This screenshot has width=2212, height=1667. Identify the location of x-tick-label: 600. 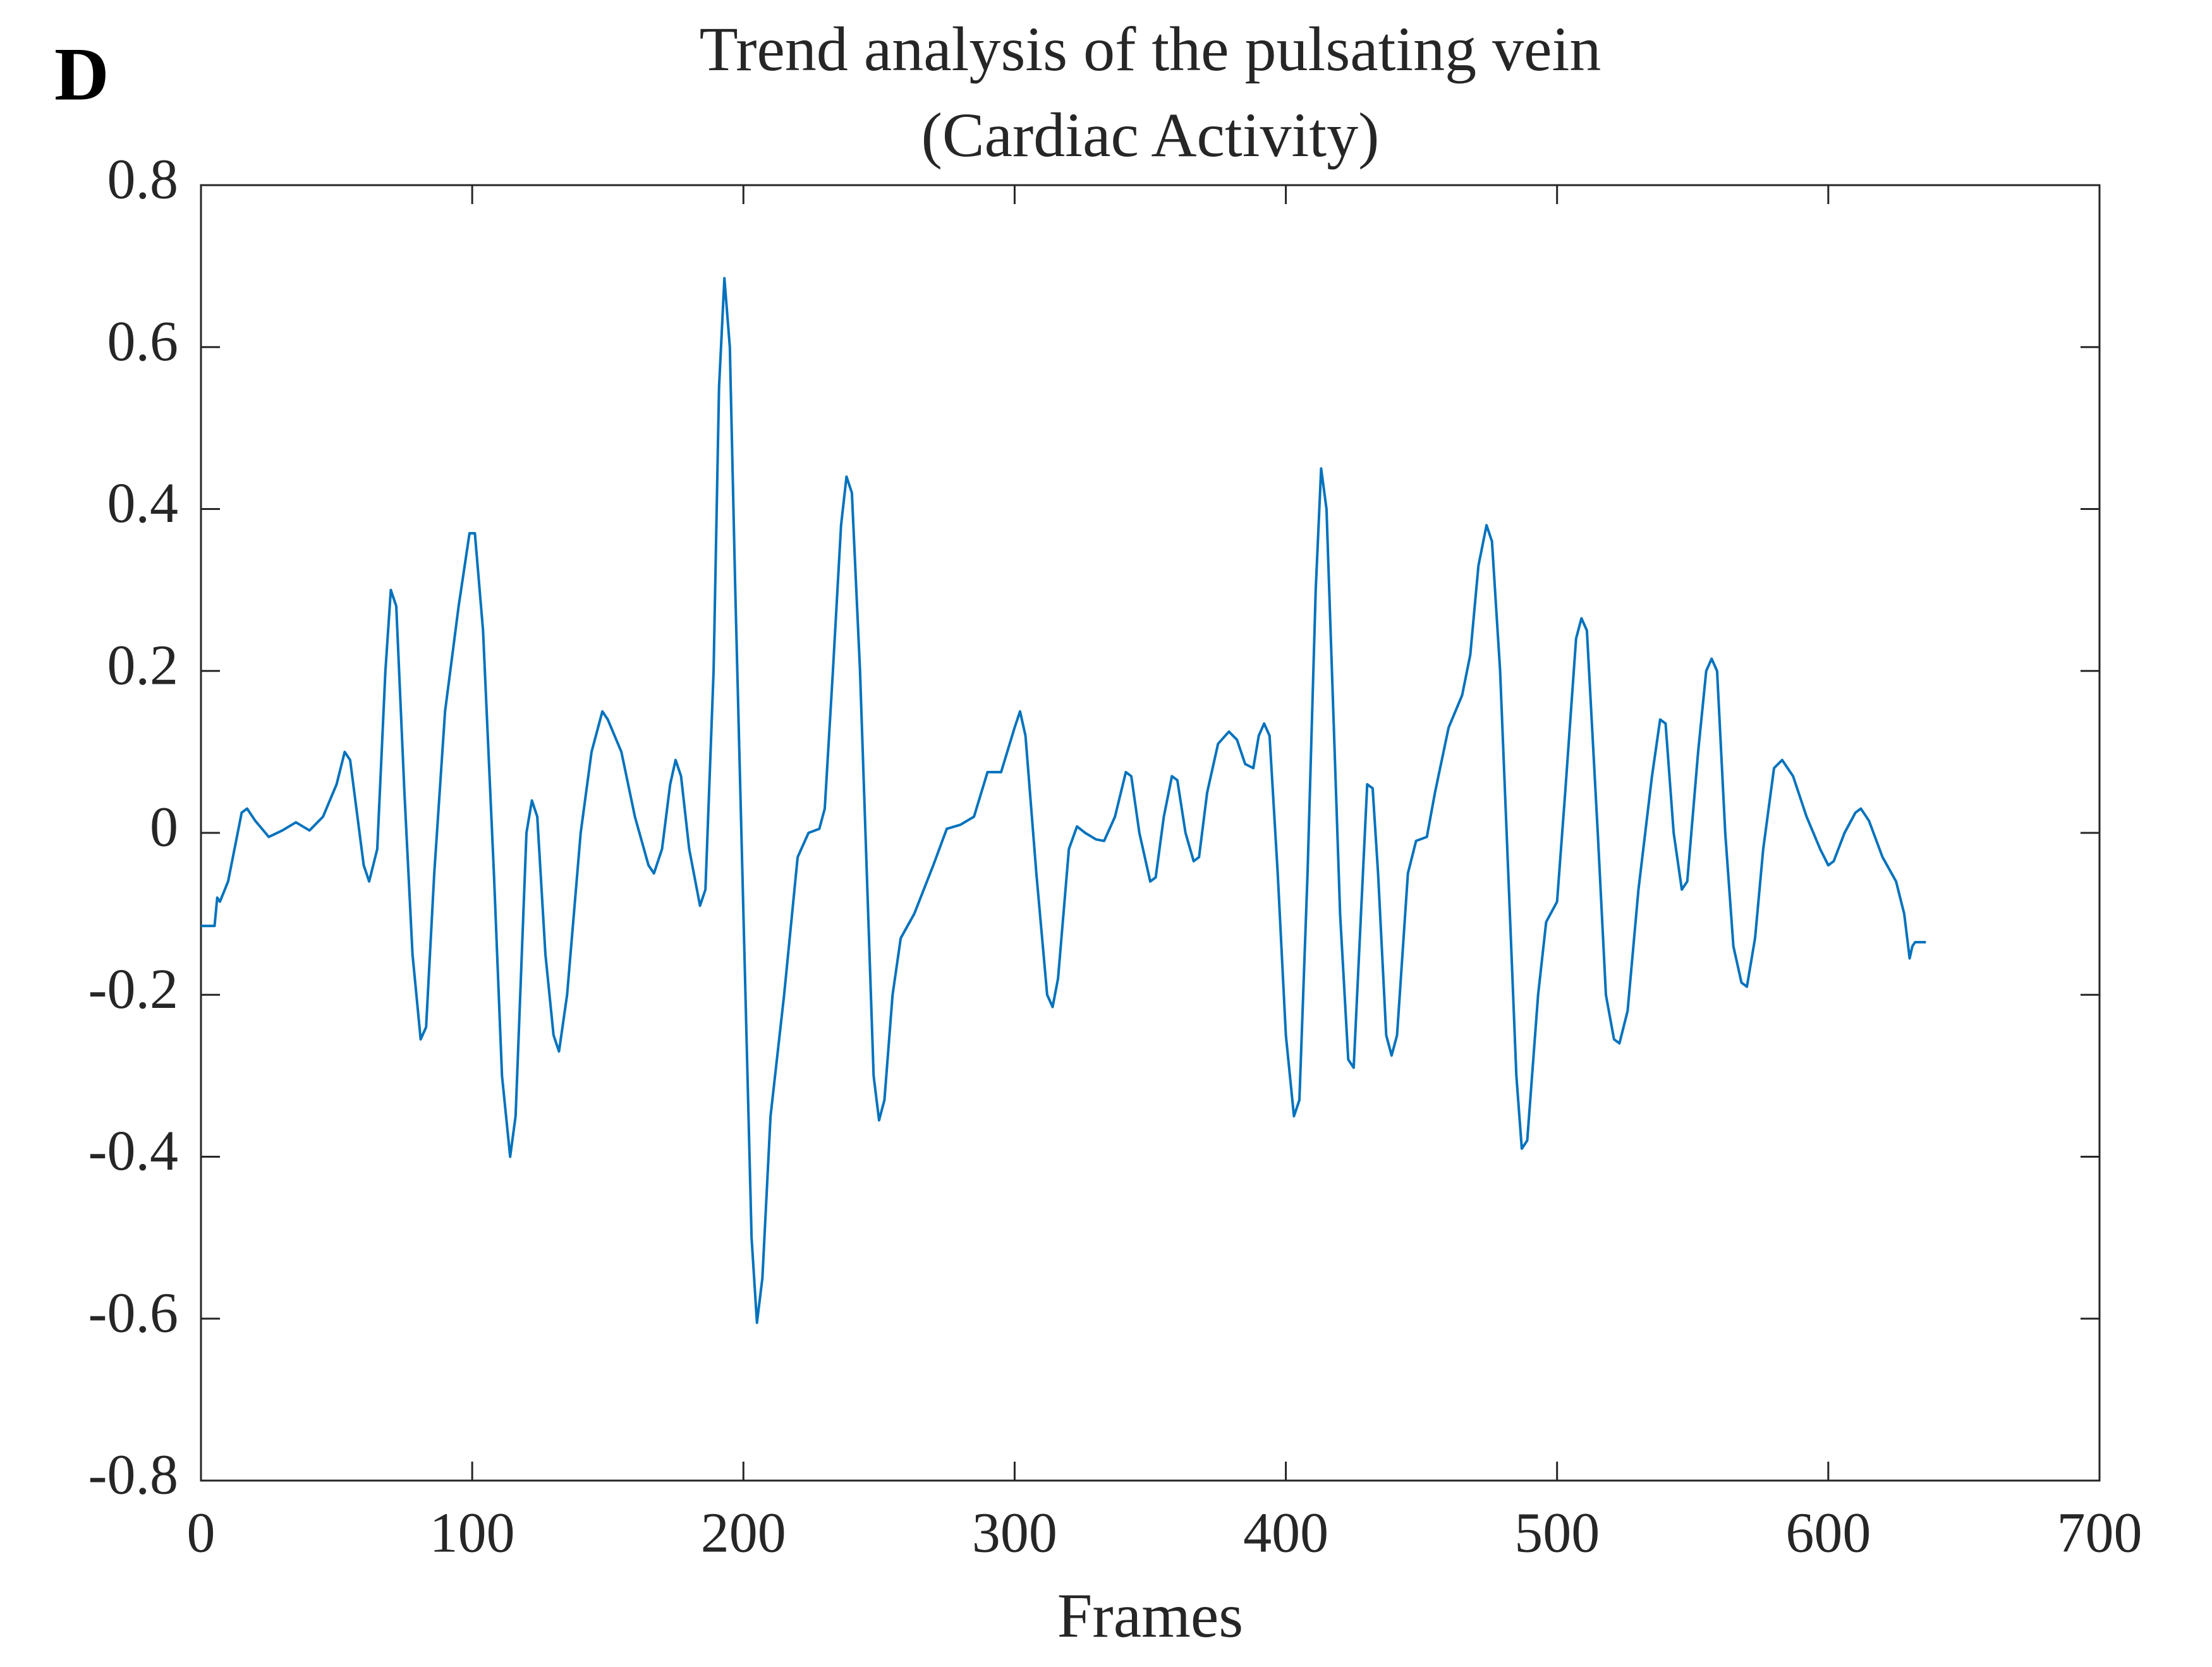
(1828, 1533).